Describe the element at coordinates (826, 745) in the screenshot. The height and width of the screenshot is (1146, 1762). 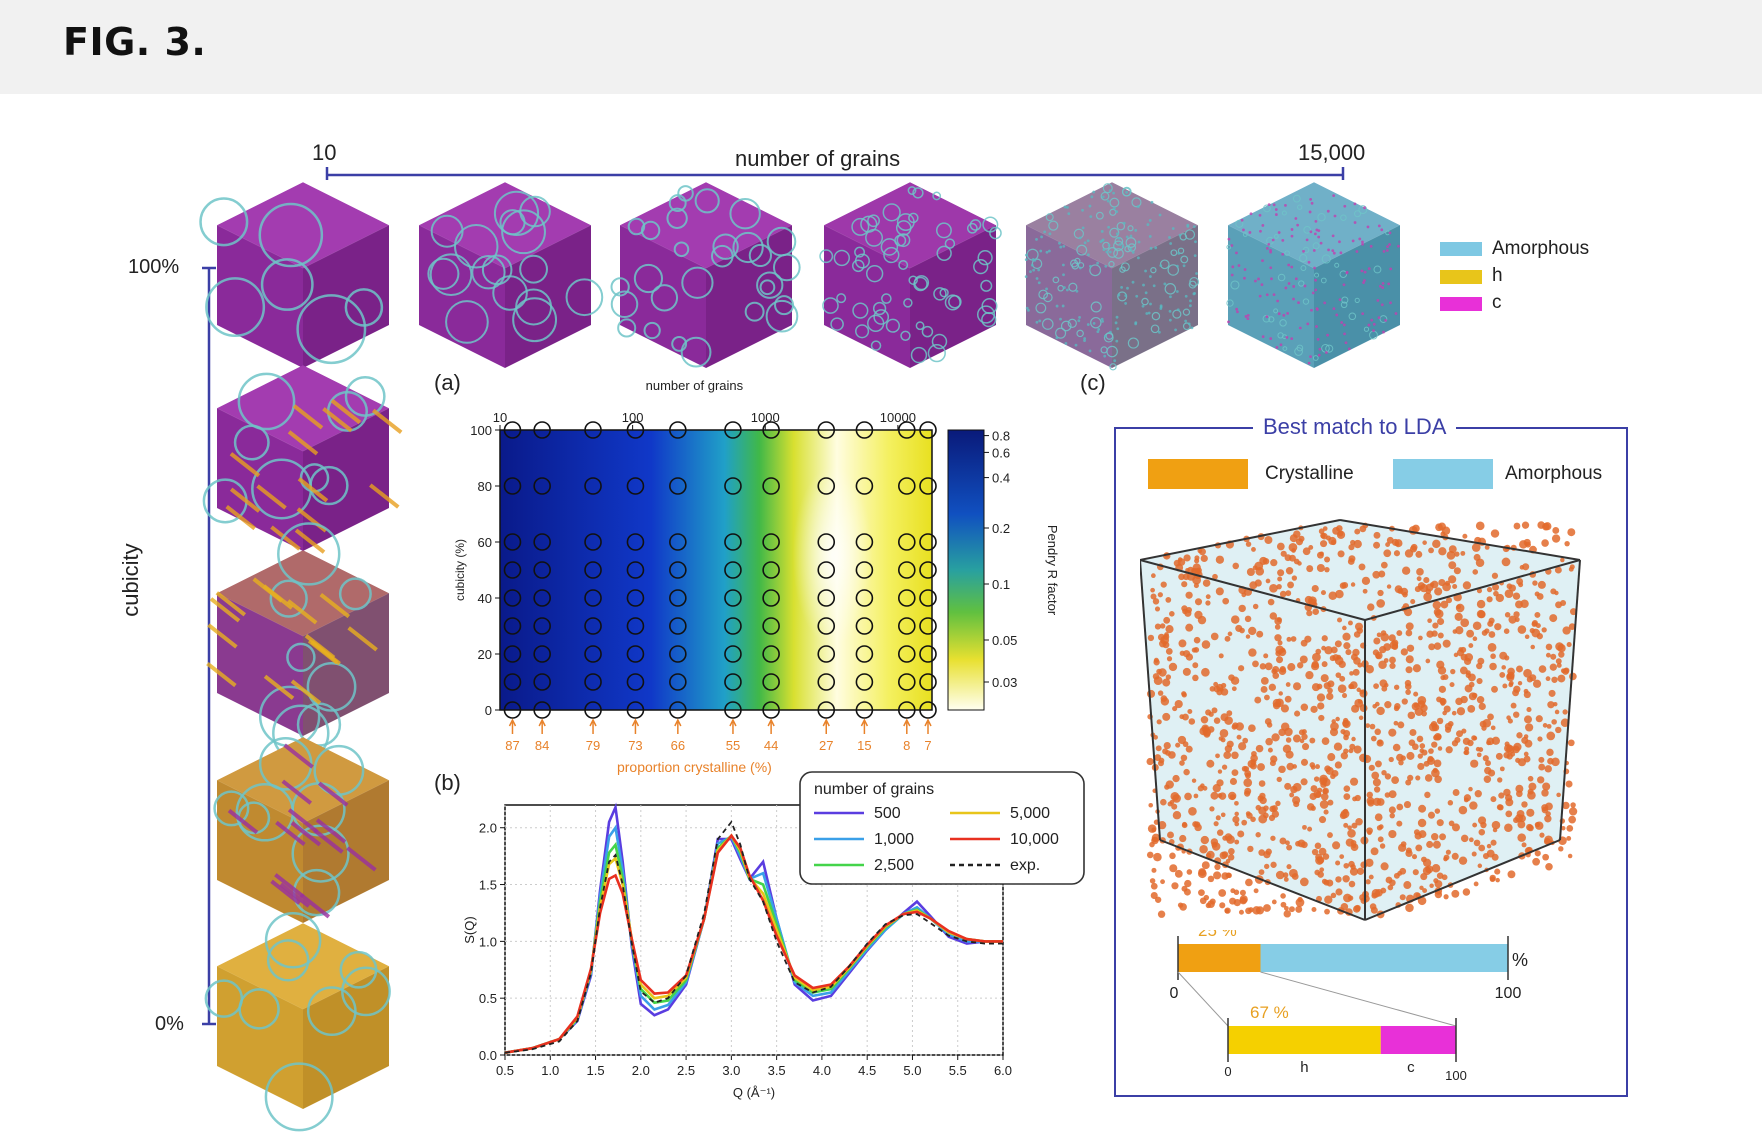
I see `crystalline-label: 27` at that location.